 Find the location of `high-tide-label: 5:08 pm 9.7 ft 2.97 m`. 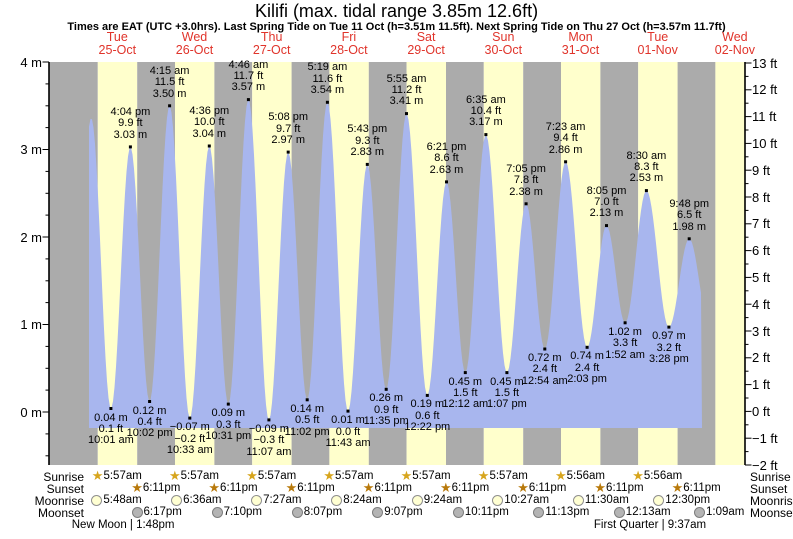

high-tide-label: 5:08 pm 9.7 ft 2.97 m is located at coordinates (288, 128).